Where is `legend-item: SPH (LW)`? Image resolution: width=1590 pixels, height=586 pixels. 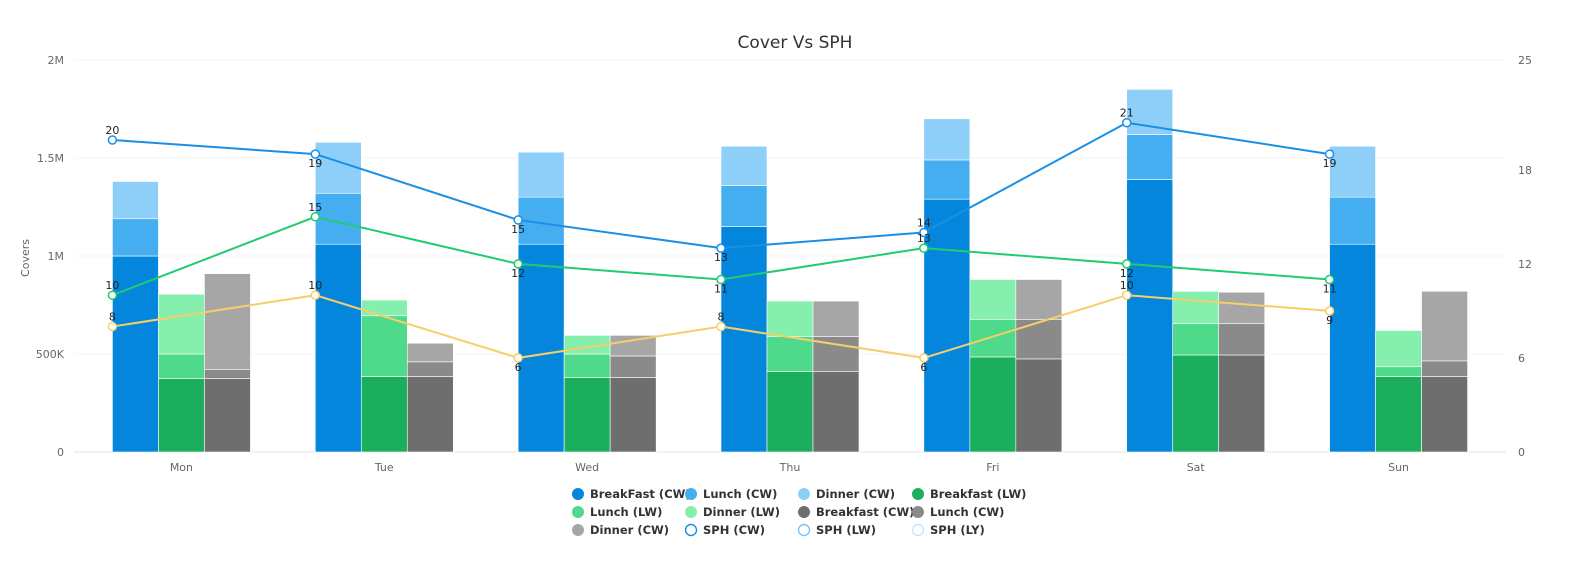 legend-item: SPH (LW) is located at coordinates (836, 530).